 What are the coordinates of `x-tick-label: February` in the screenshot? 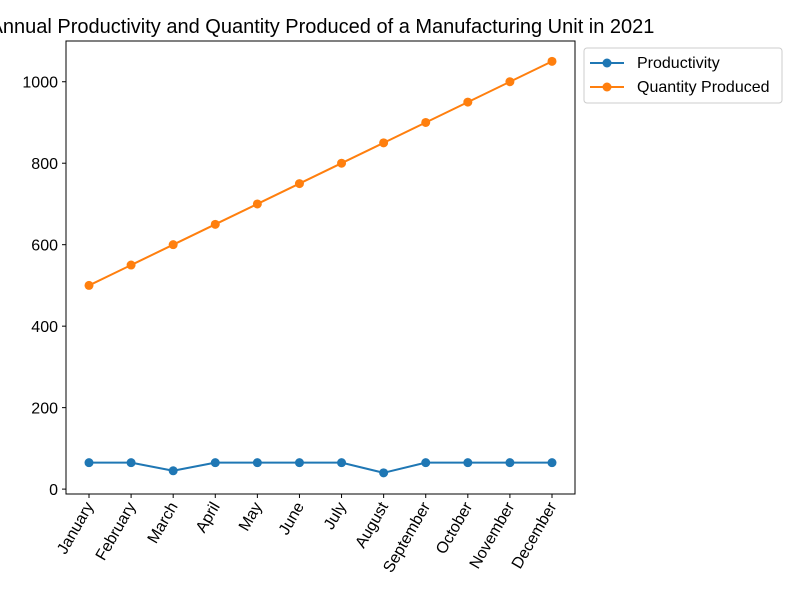 It's located at (116, 532).